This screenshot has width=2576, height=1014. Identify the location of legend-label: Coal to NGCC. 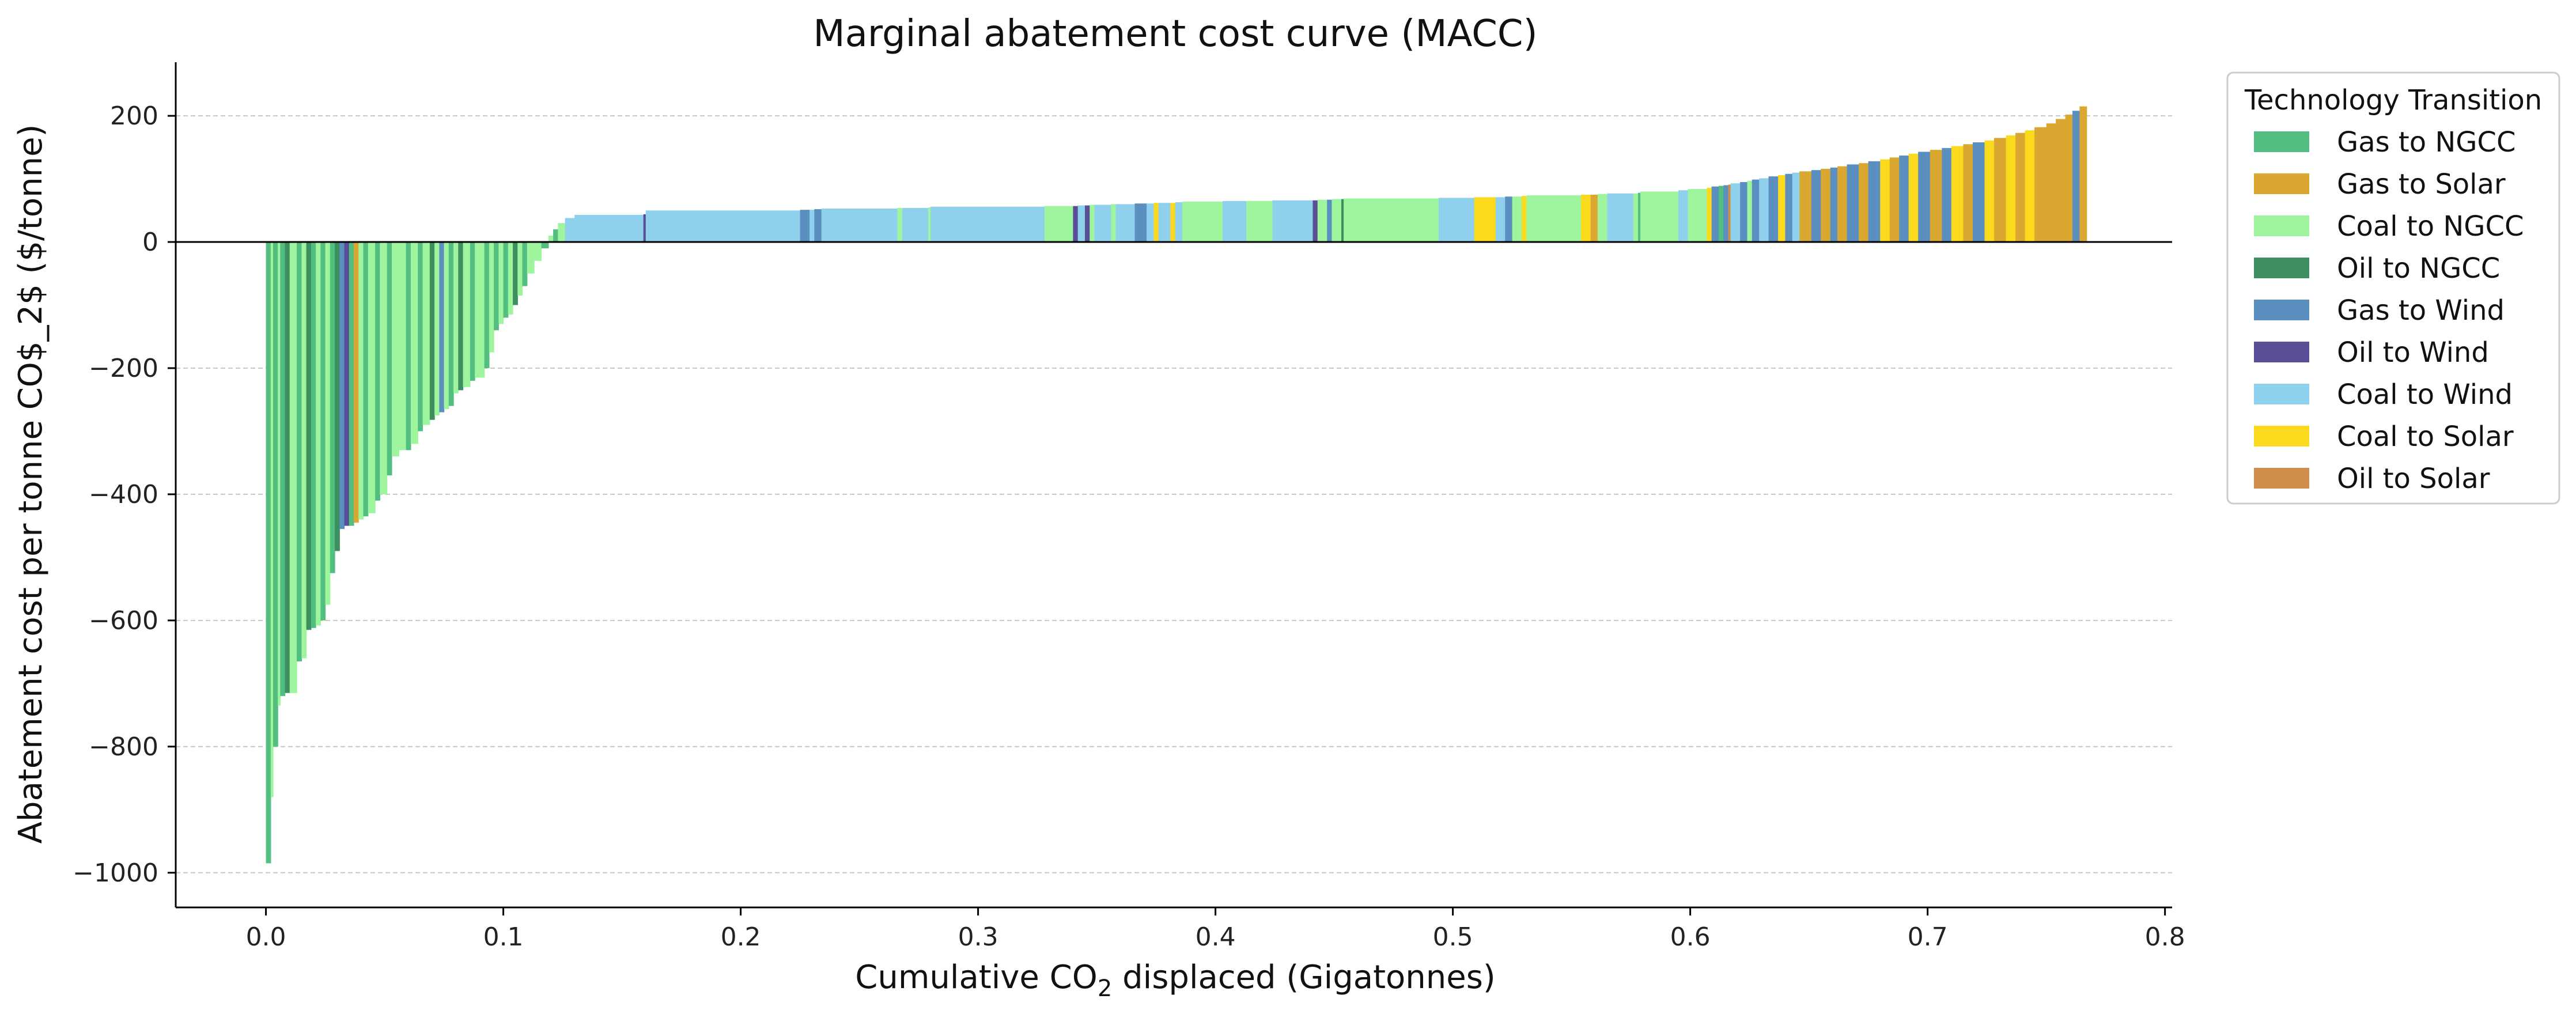
(2430, 226).